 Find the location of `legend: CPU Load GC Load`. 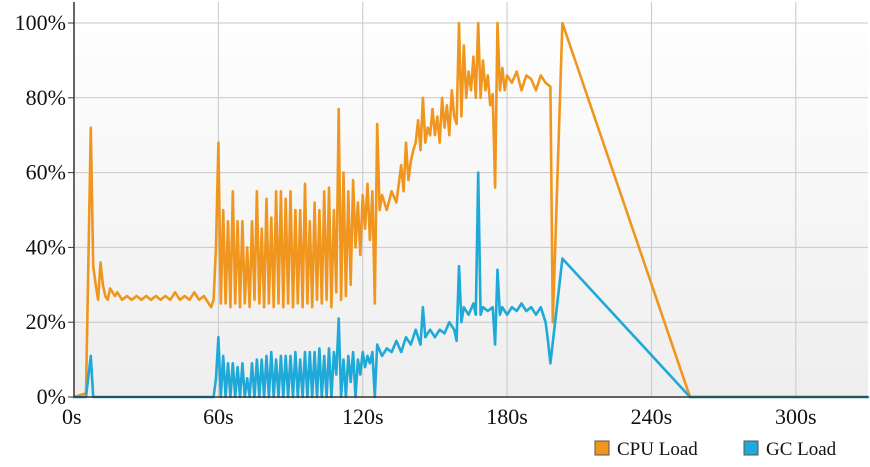

legend: CPU Load GC Load is located at coordinates (715, 449).